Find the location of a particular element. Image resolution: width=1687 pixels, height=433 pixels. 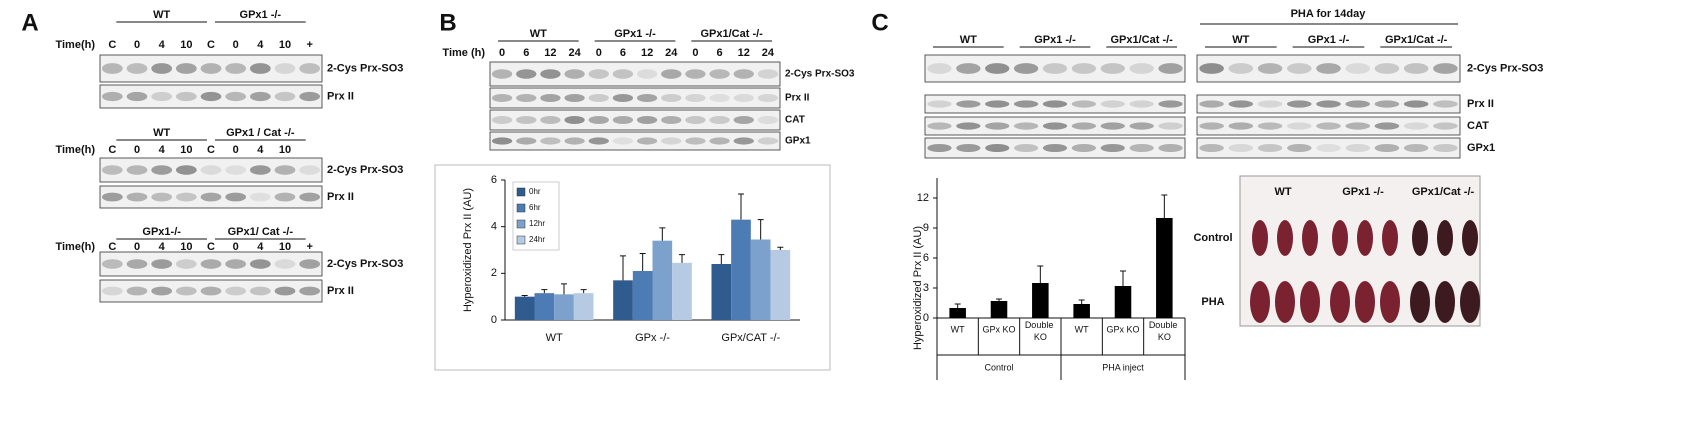

panel-label: B is located at coordinates (447, 22).